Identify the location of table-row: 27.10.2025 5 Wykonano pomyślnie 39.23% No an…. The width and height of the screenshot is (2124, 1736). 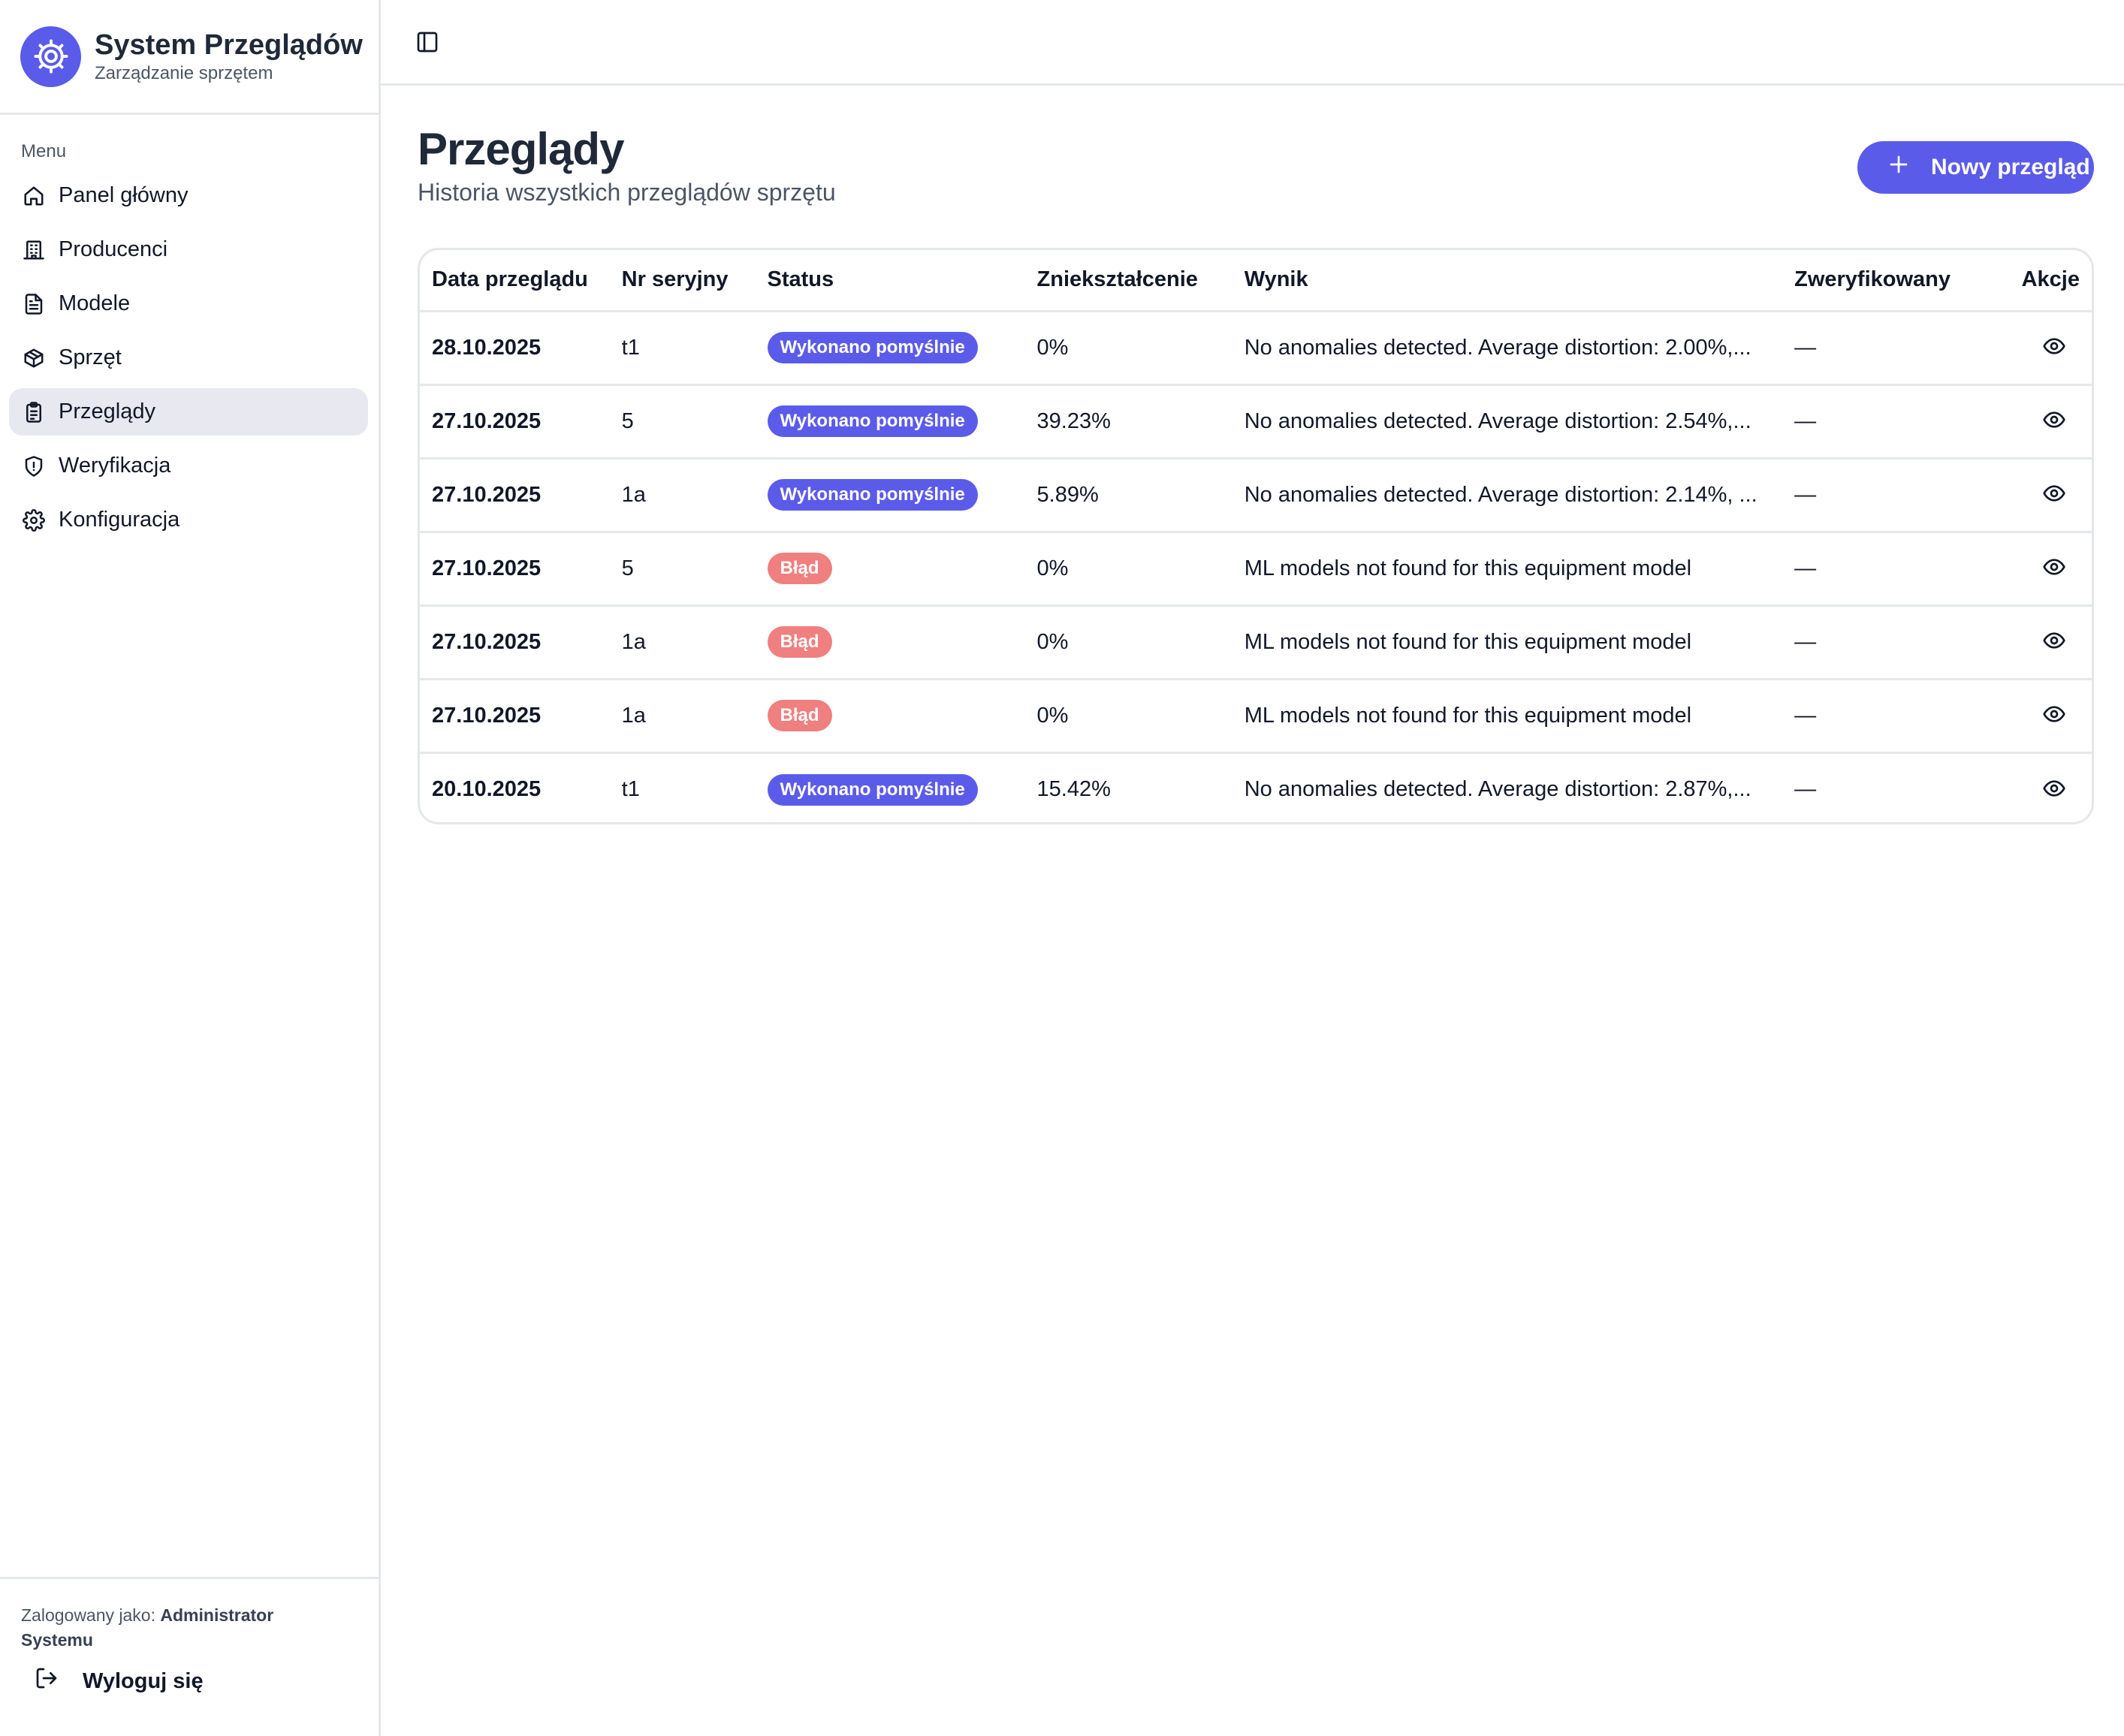
(1256, 421).